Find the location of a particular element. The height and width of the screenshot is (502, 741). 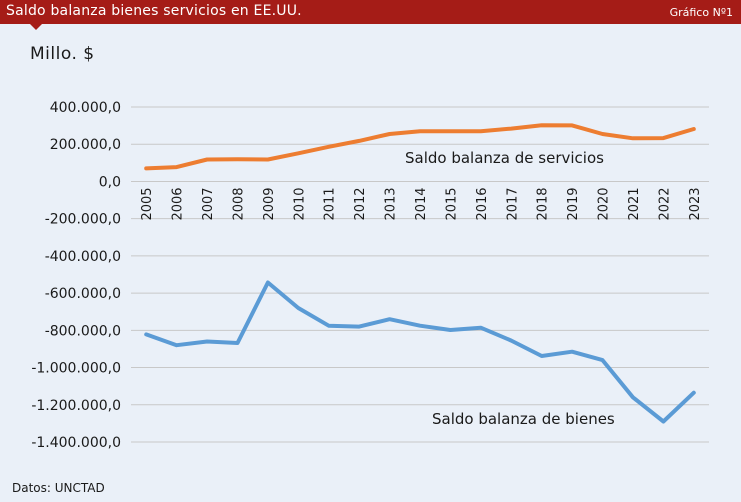

x-tick-label: 2010 is located at coordinates (299, 203).